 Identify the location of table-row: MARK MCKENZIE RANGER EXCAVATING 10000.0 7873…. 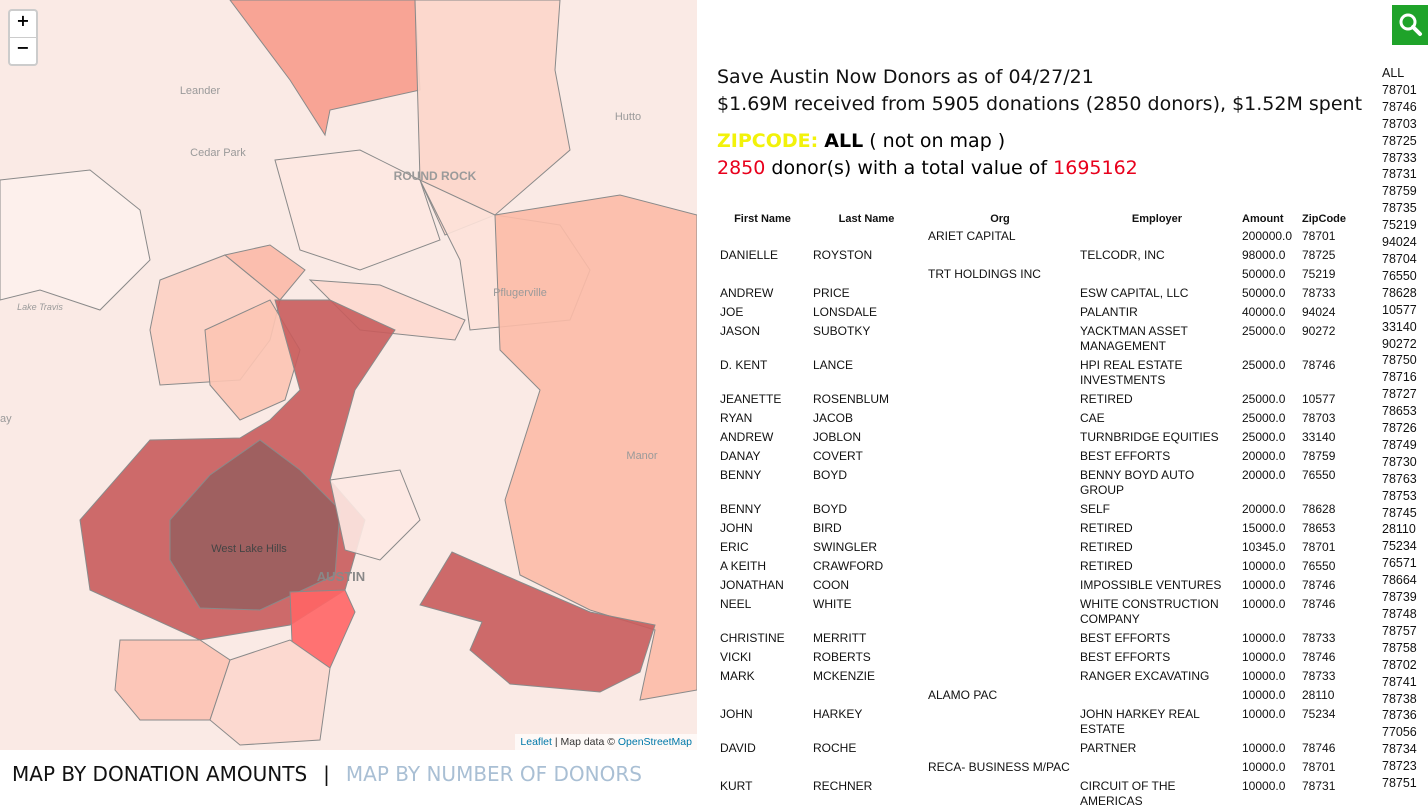
(1036, 676).